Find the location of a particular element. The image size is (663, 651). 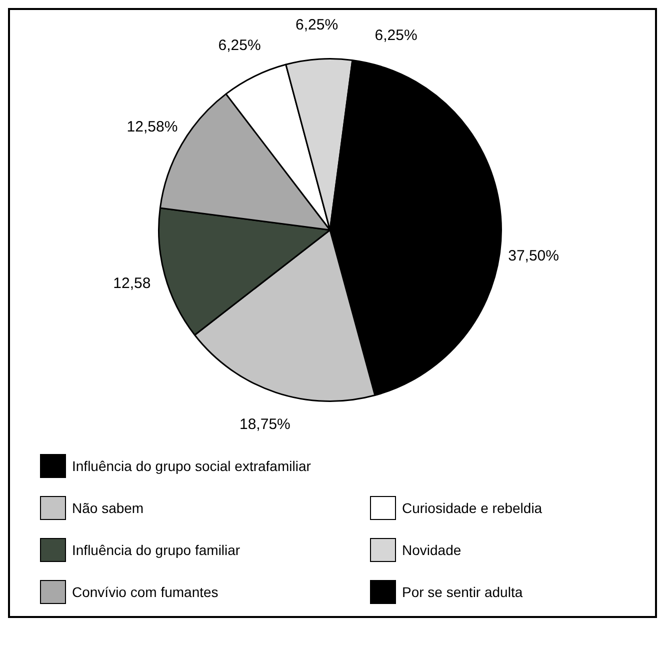

legend-label: Convívio com fumantes is located at coordinates (145, 592).